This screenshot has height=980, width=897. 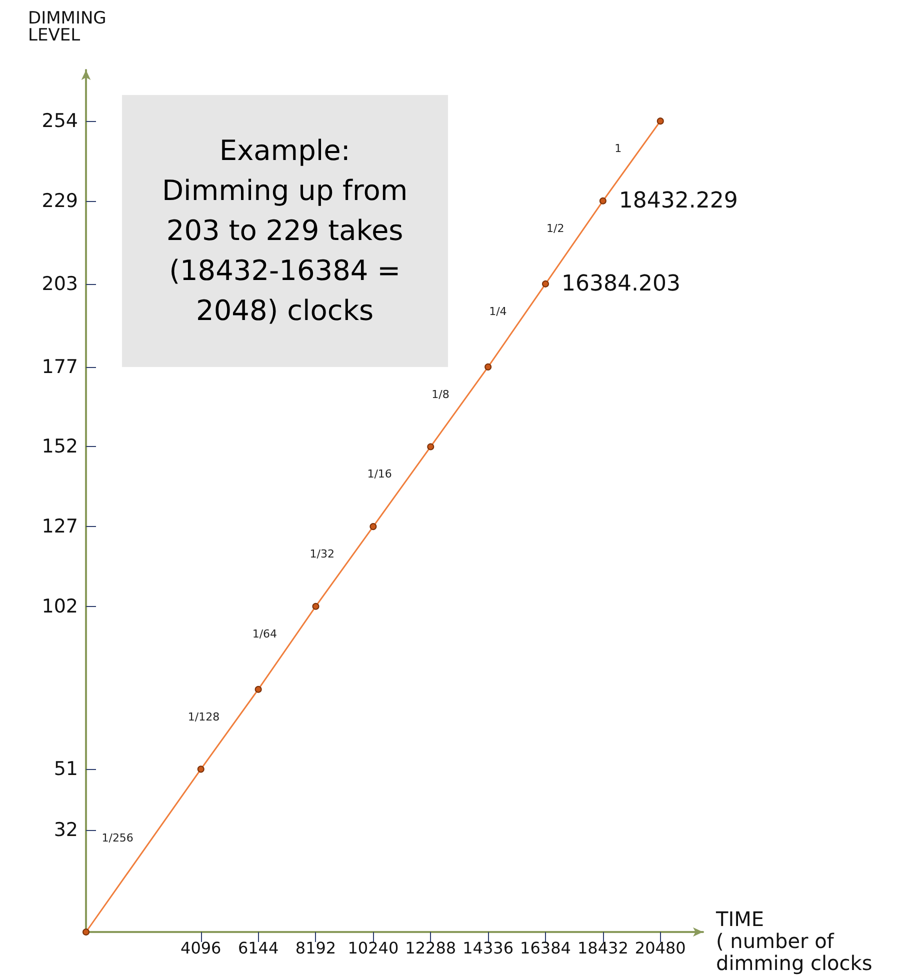 What do you see at coordinates (60, 527) in the screenshot?
I see `y-tick-label: 127` at bounding box center [60, 527].